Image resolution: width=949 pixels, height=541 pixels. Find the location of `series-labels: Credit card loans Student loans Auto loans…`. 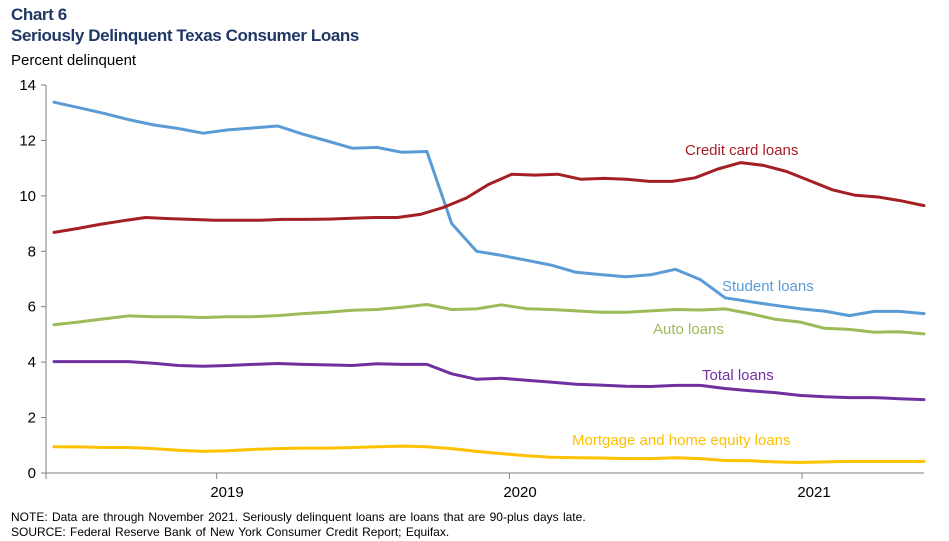

series-labels: Credit card loans Student loans Auto loans… is located at coordinates (693, 295).